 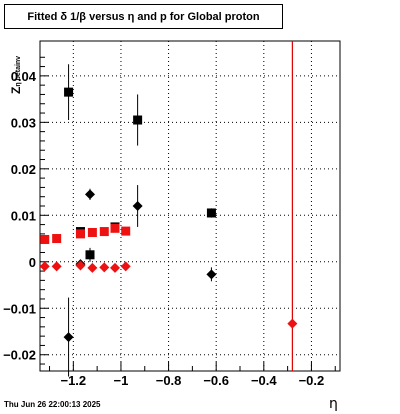 I want to click on x-tick-label: −0.2, so click(x=312, y=380).